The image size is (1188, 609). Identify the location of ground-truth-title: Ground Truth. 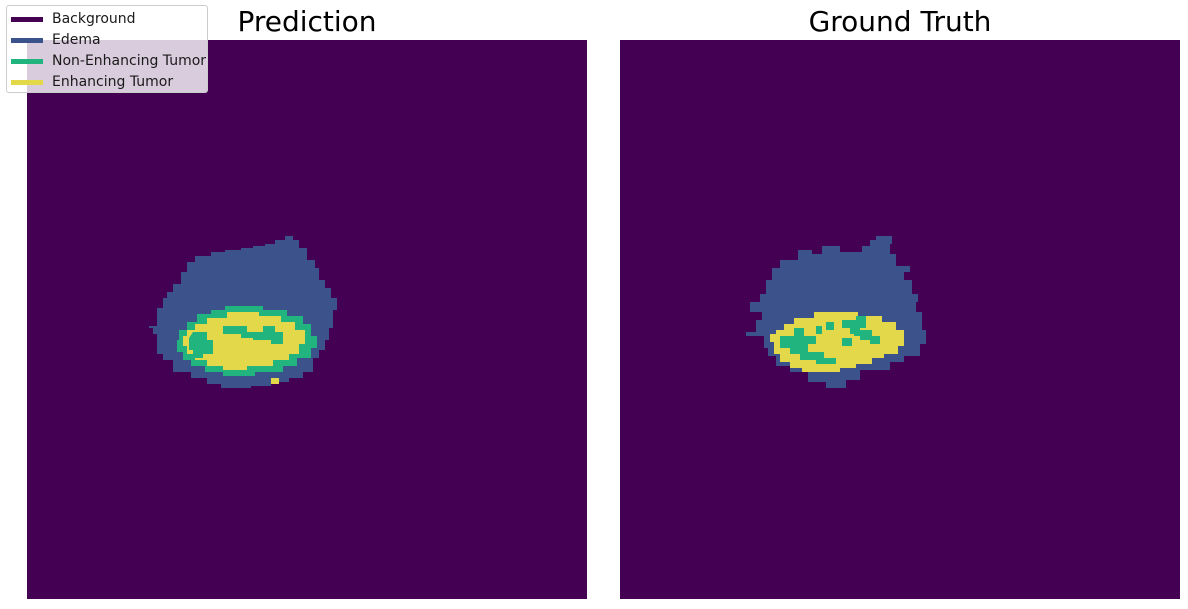
(900, 21).